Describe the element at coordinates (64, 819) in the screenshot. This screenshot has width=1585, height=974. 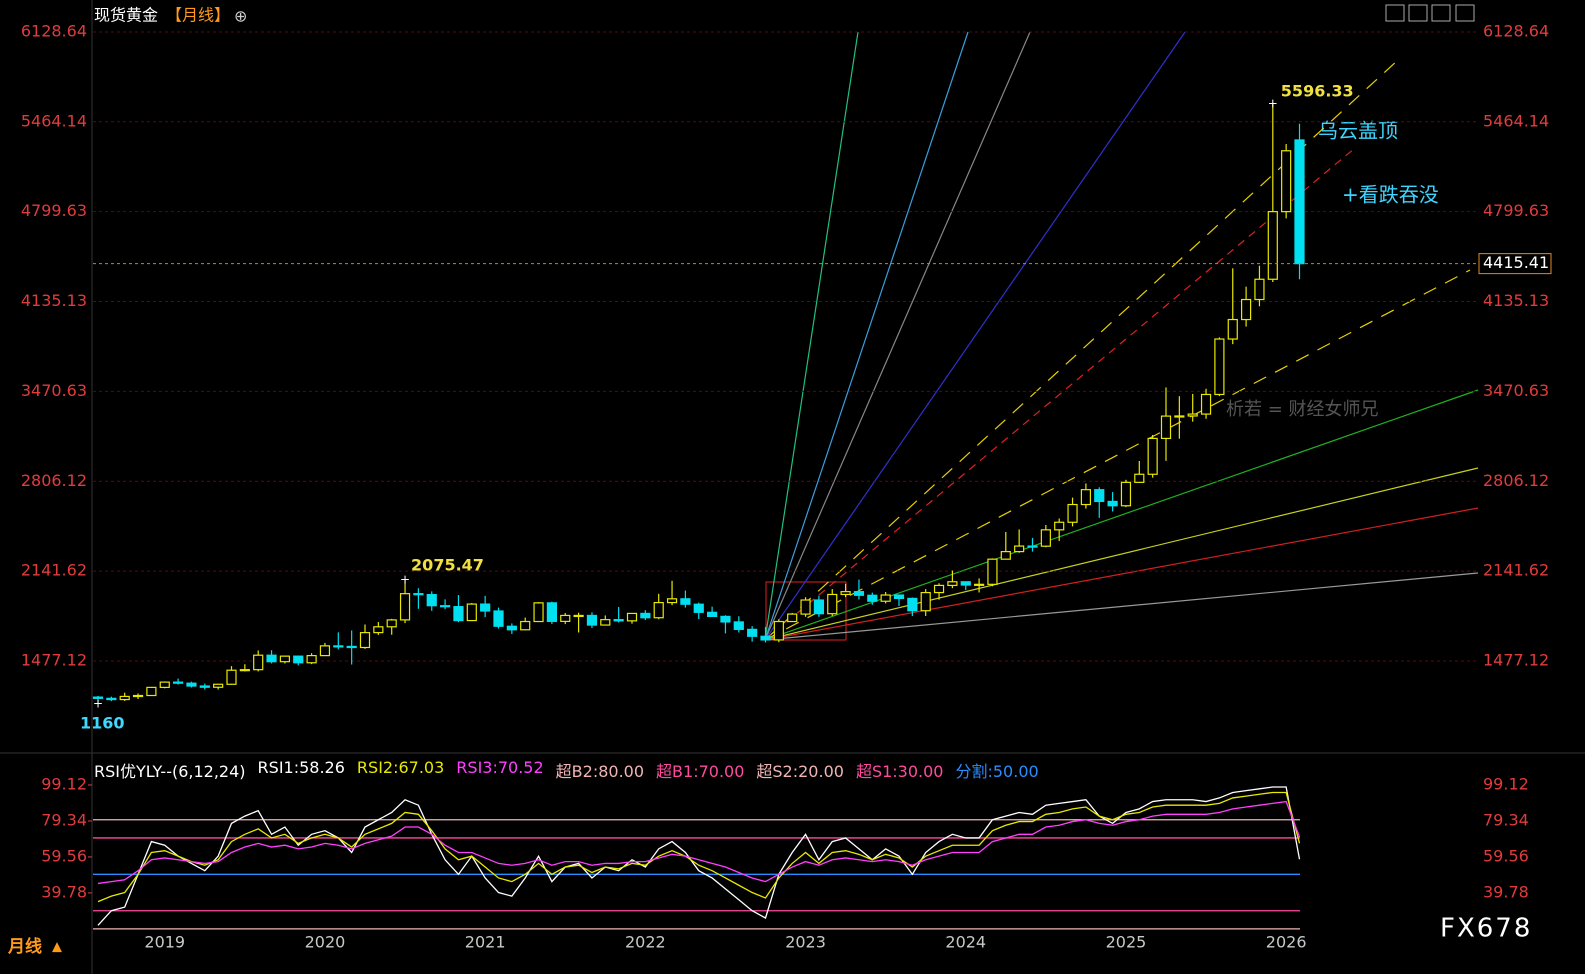
I see `y-tick-label: 79.34` at that location.